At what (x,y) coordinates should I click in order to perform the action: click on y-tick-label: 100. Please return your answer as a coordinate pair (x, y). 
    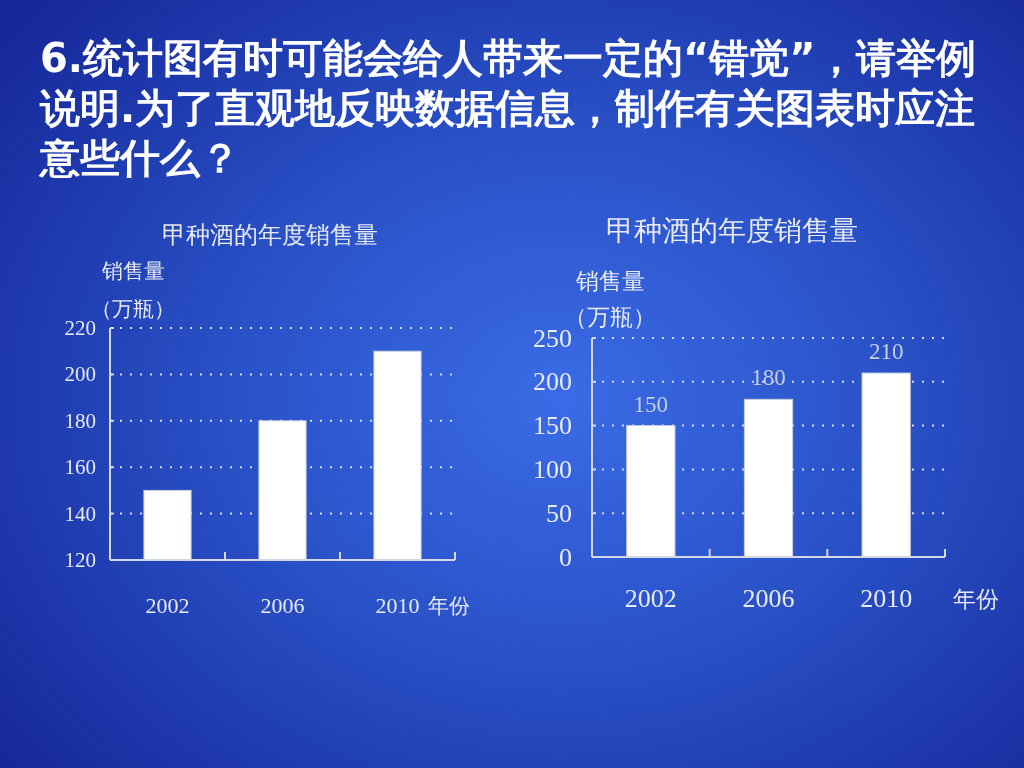
    Looking at the image, I should click on (552, 469).